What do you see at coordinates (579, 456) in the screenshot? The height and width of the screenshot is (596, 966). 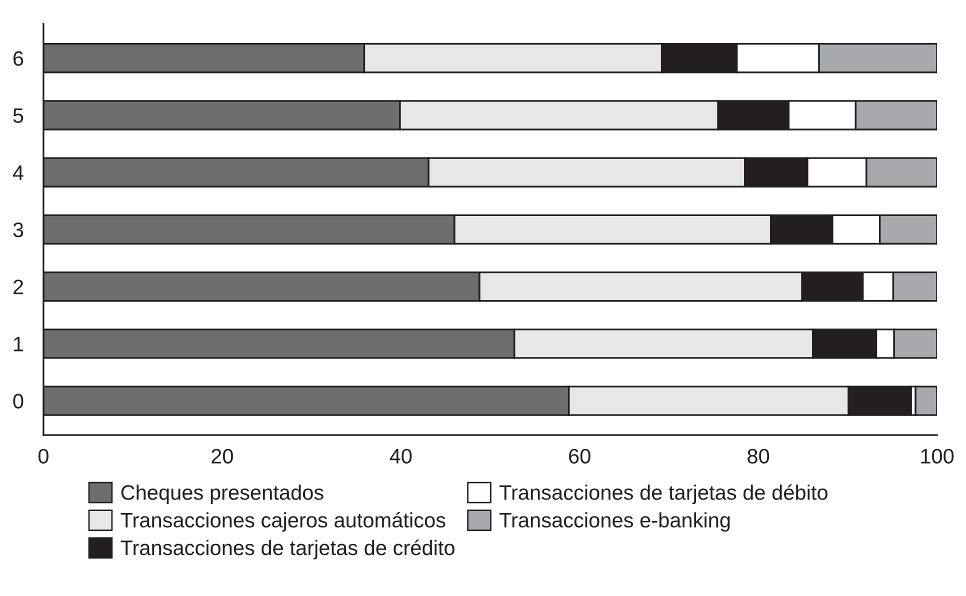 I see `x-tick-label: 60` at bounding box center [579, 456].